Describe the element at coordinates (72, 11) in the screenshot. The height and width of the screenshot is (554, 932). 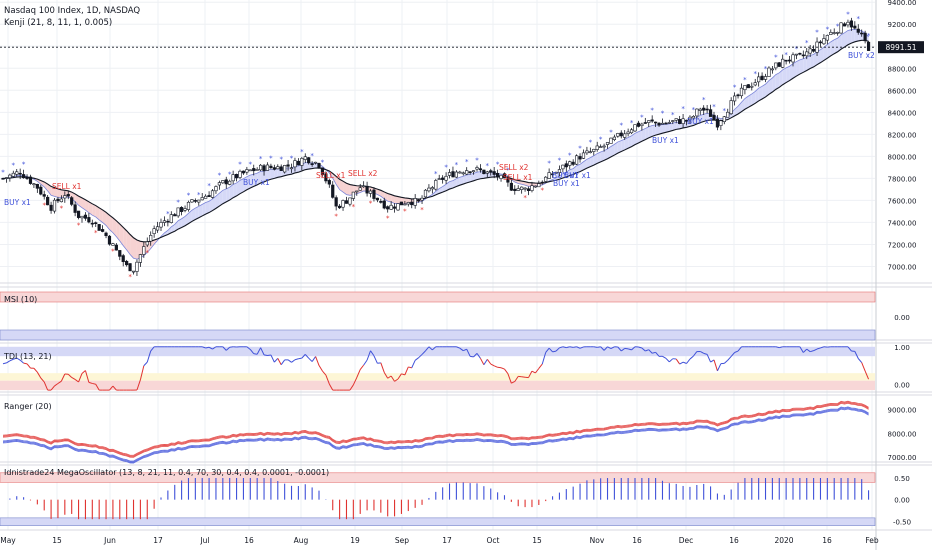
I see `main-title: Nasdaq 100 Index, 1D, NASDAQ` at that location.